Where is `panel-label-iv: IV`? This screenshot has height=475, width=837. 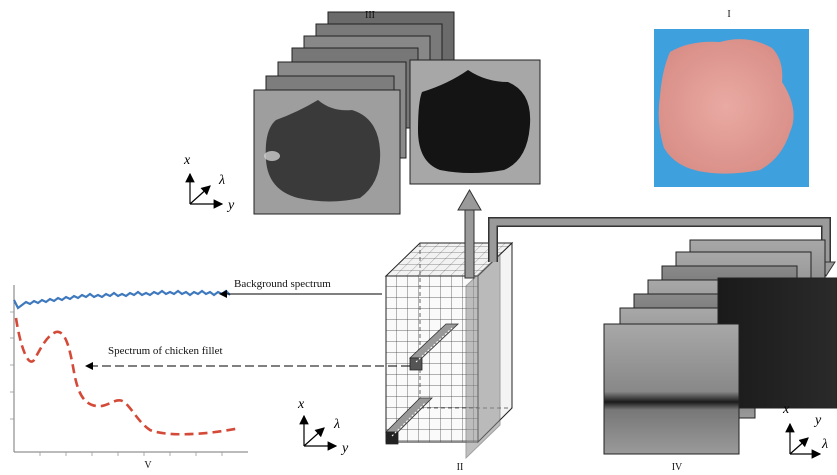 panel-label-iv: IV is located at coordinates (677, 467).